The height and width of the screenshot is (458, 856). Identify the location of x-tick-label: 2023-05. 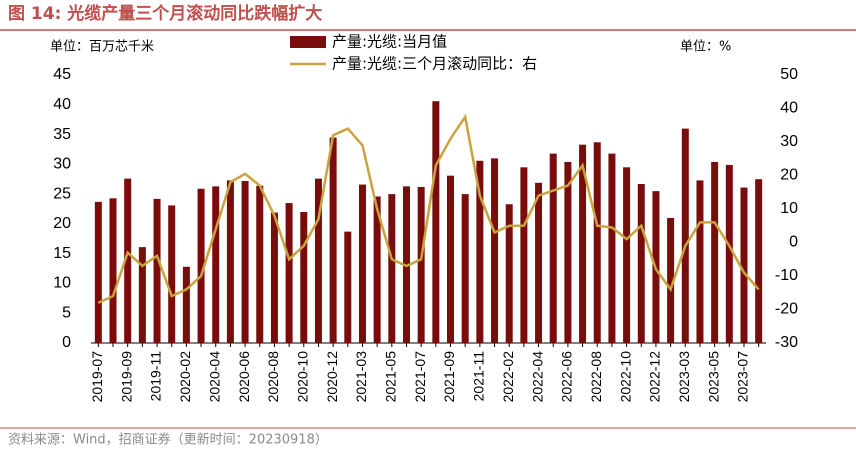
(713, 377).